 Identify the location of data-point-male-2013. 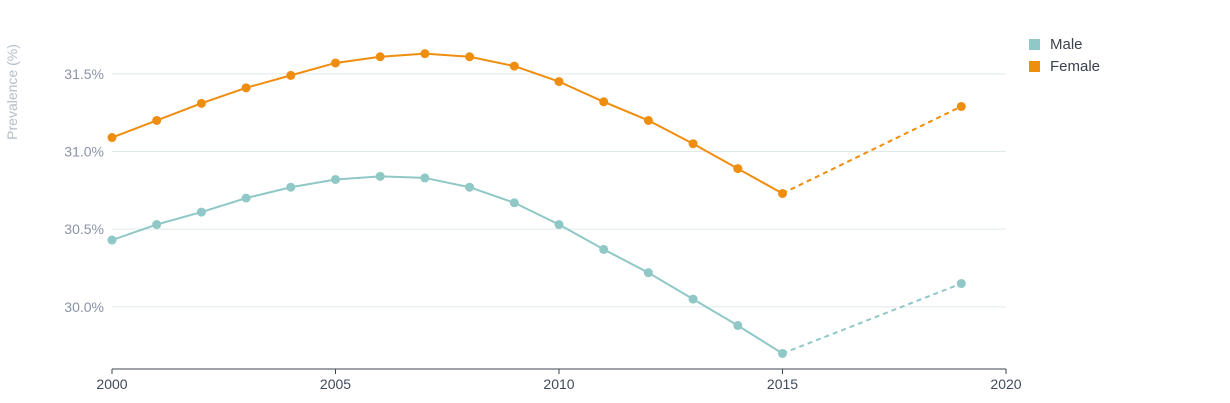
(693, 299).